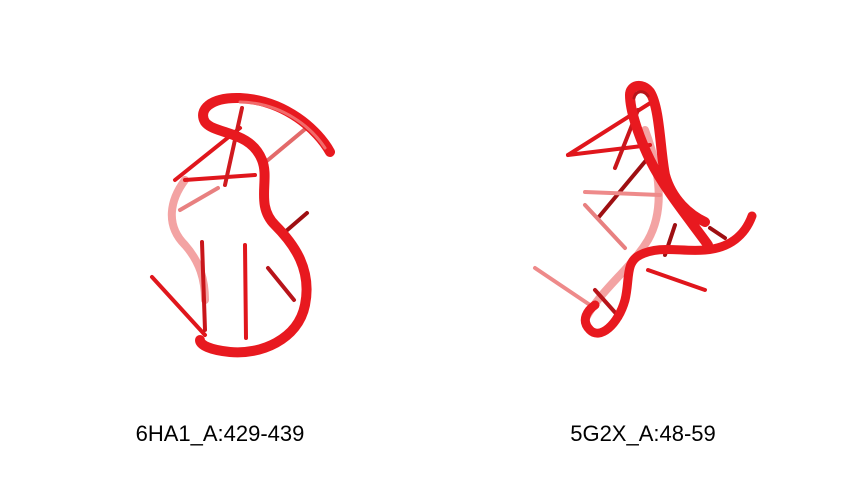  What do you see at coordinates (265, 225) in the screenshot?
I see `backbone-tube` at bounding box center [265, 225].